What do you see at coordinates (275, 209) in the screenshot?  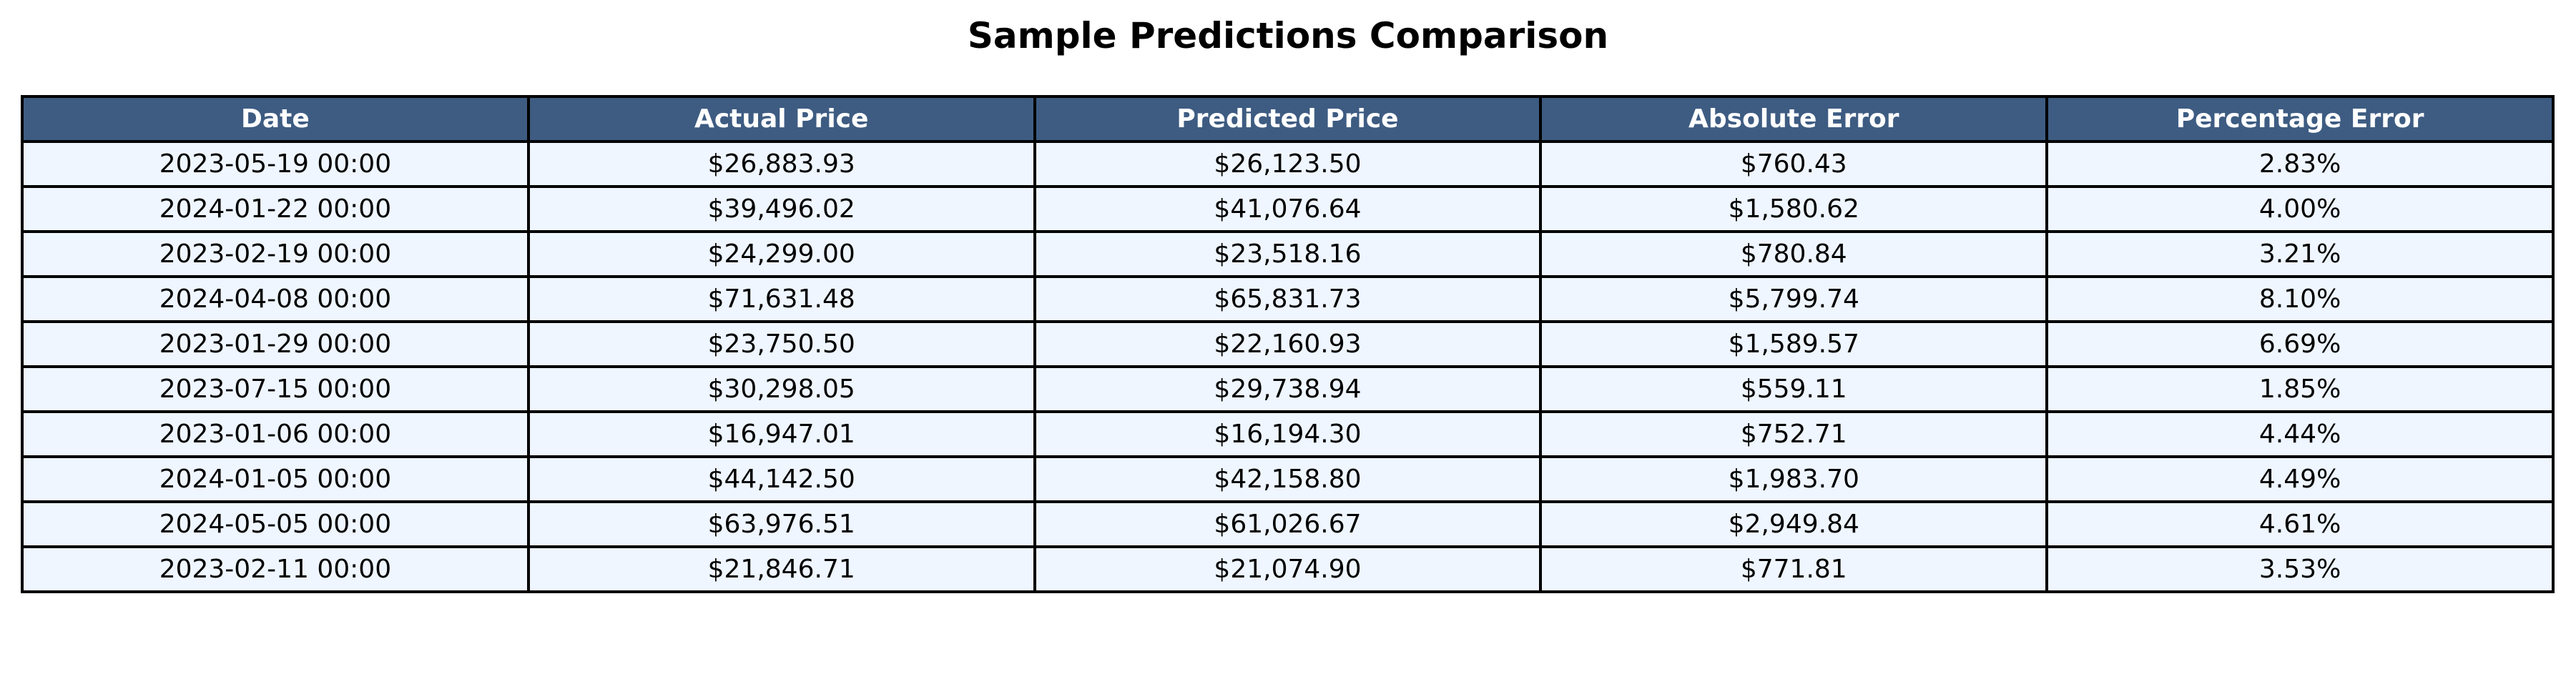 I see `cell-date: 2024-01-22 00:00` at bounding box center [275, 209].